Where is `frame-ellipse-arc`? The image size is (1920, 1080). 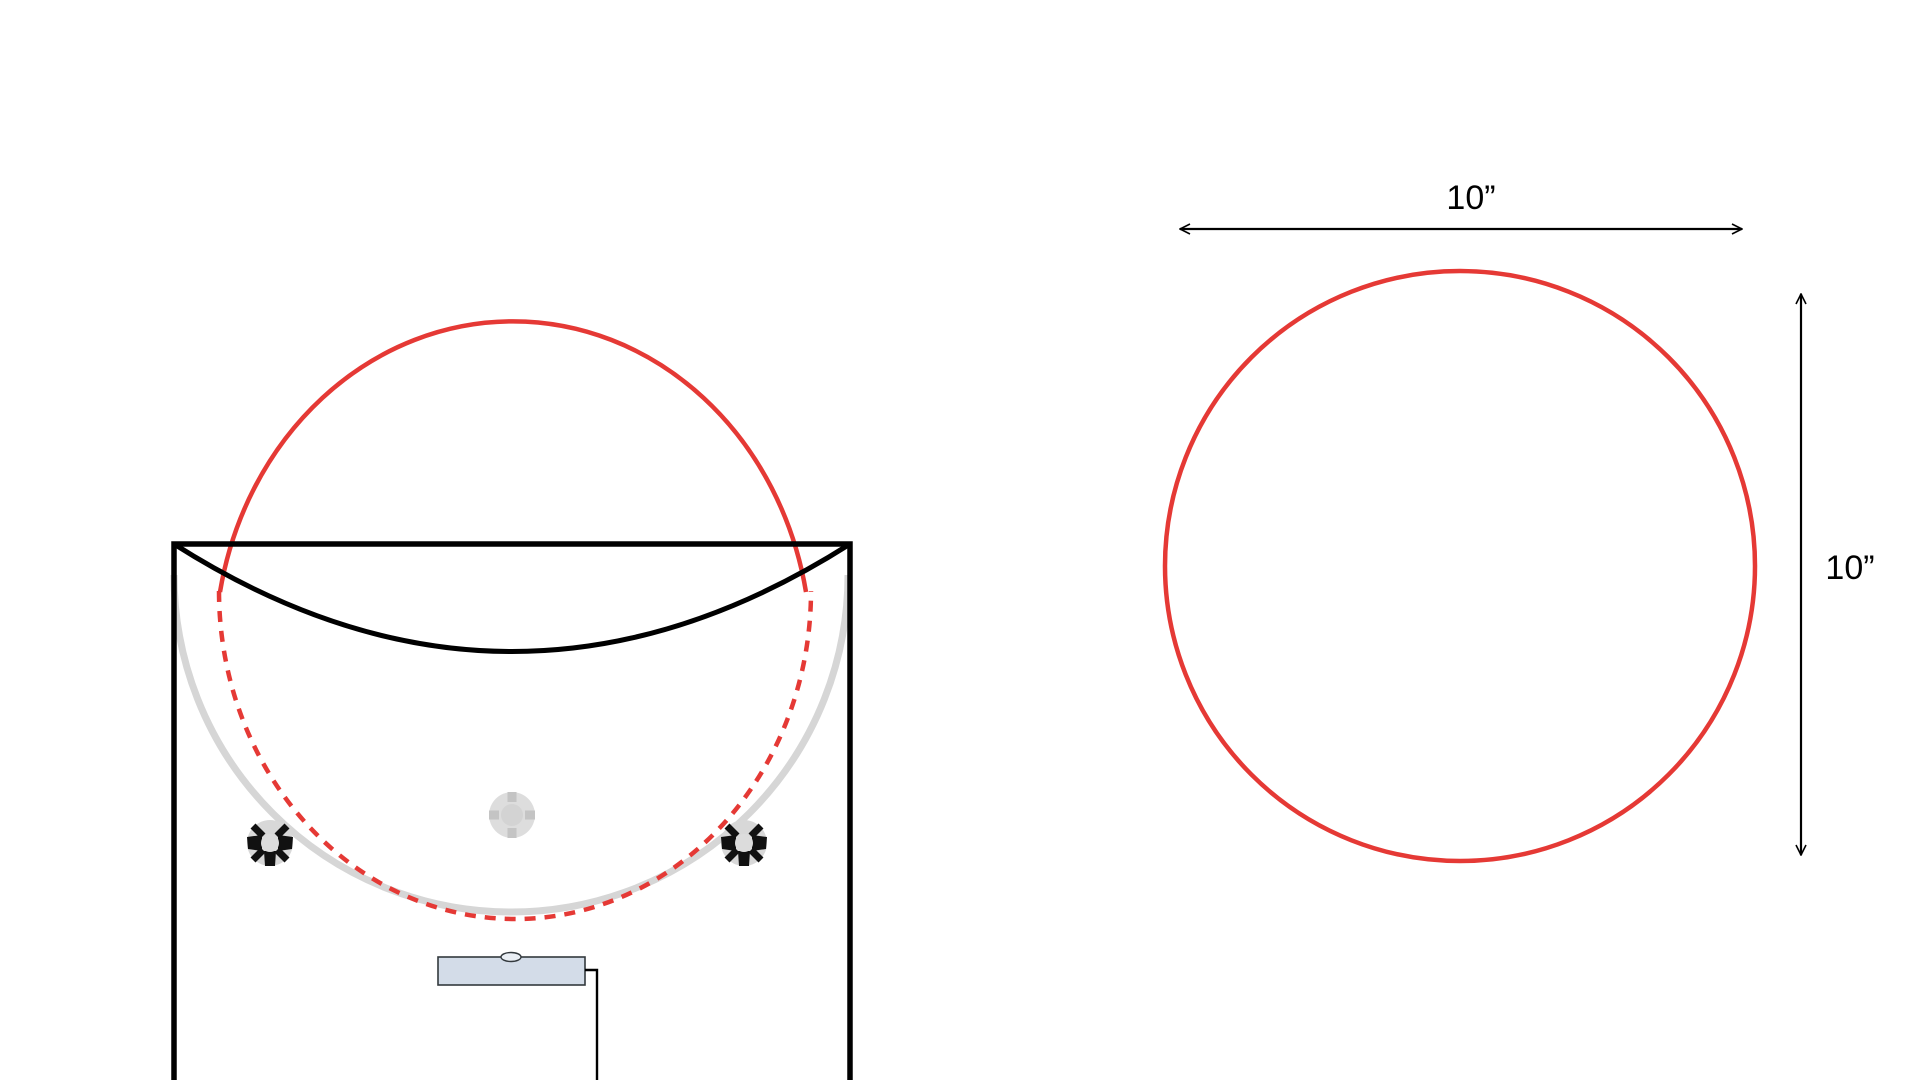
frame-ellipse-arc is located at coordinates (512, 597).